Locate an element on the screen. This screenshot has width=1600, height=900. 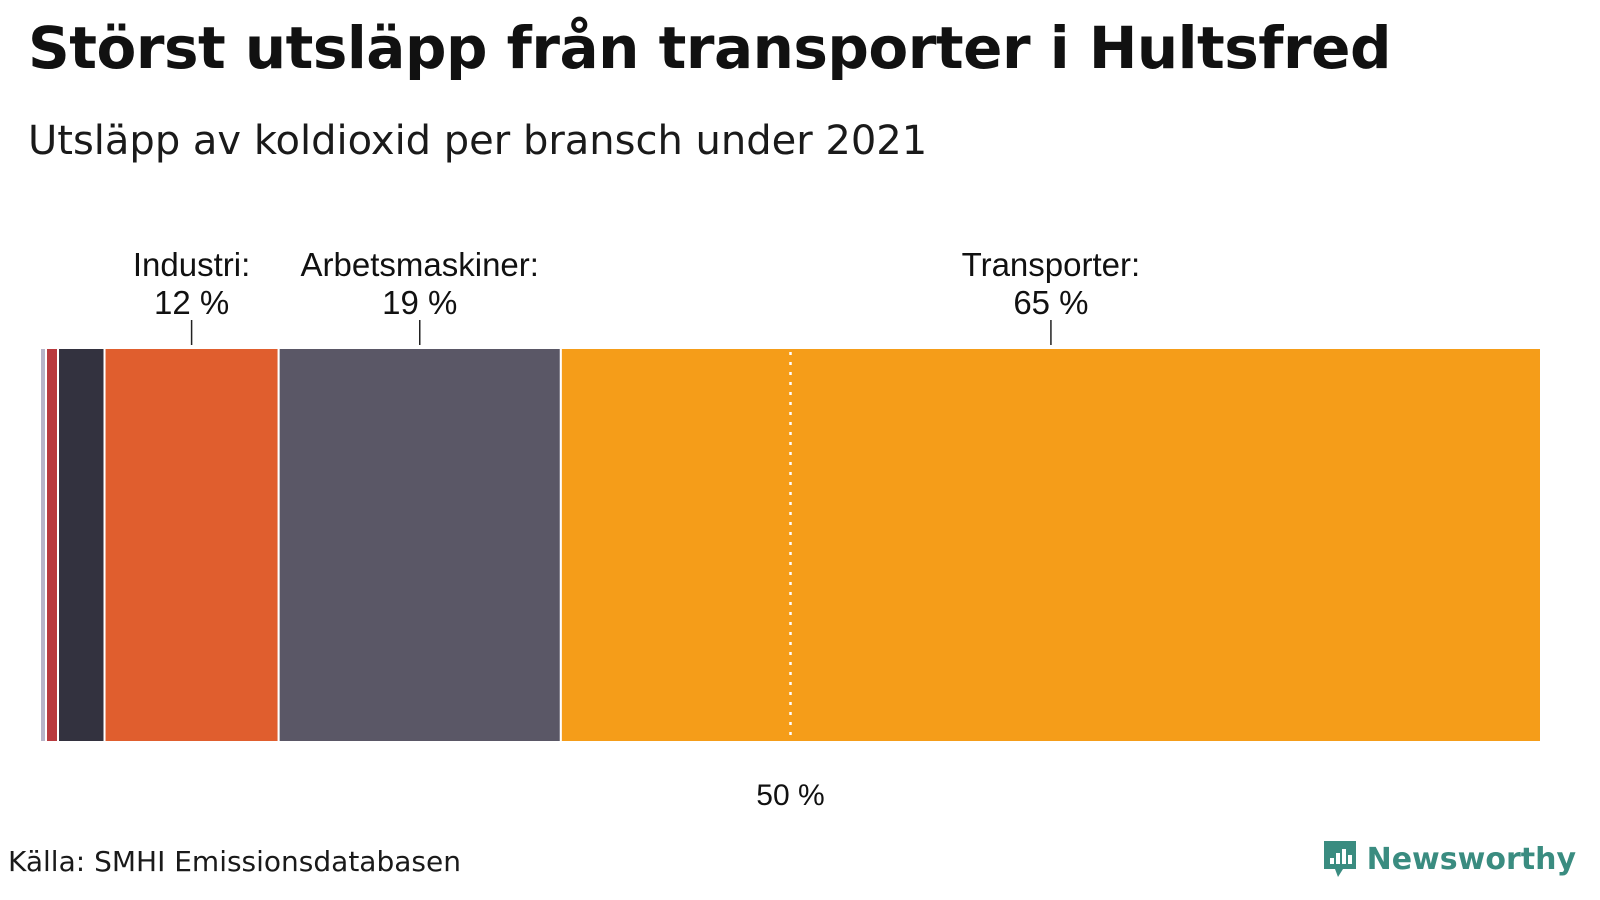
bar-segment--vrigt-2 is located at coordinates (52, 545).